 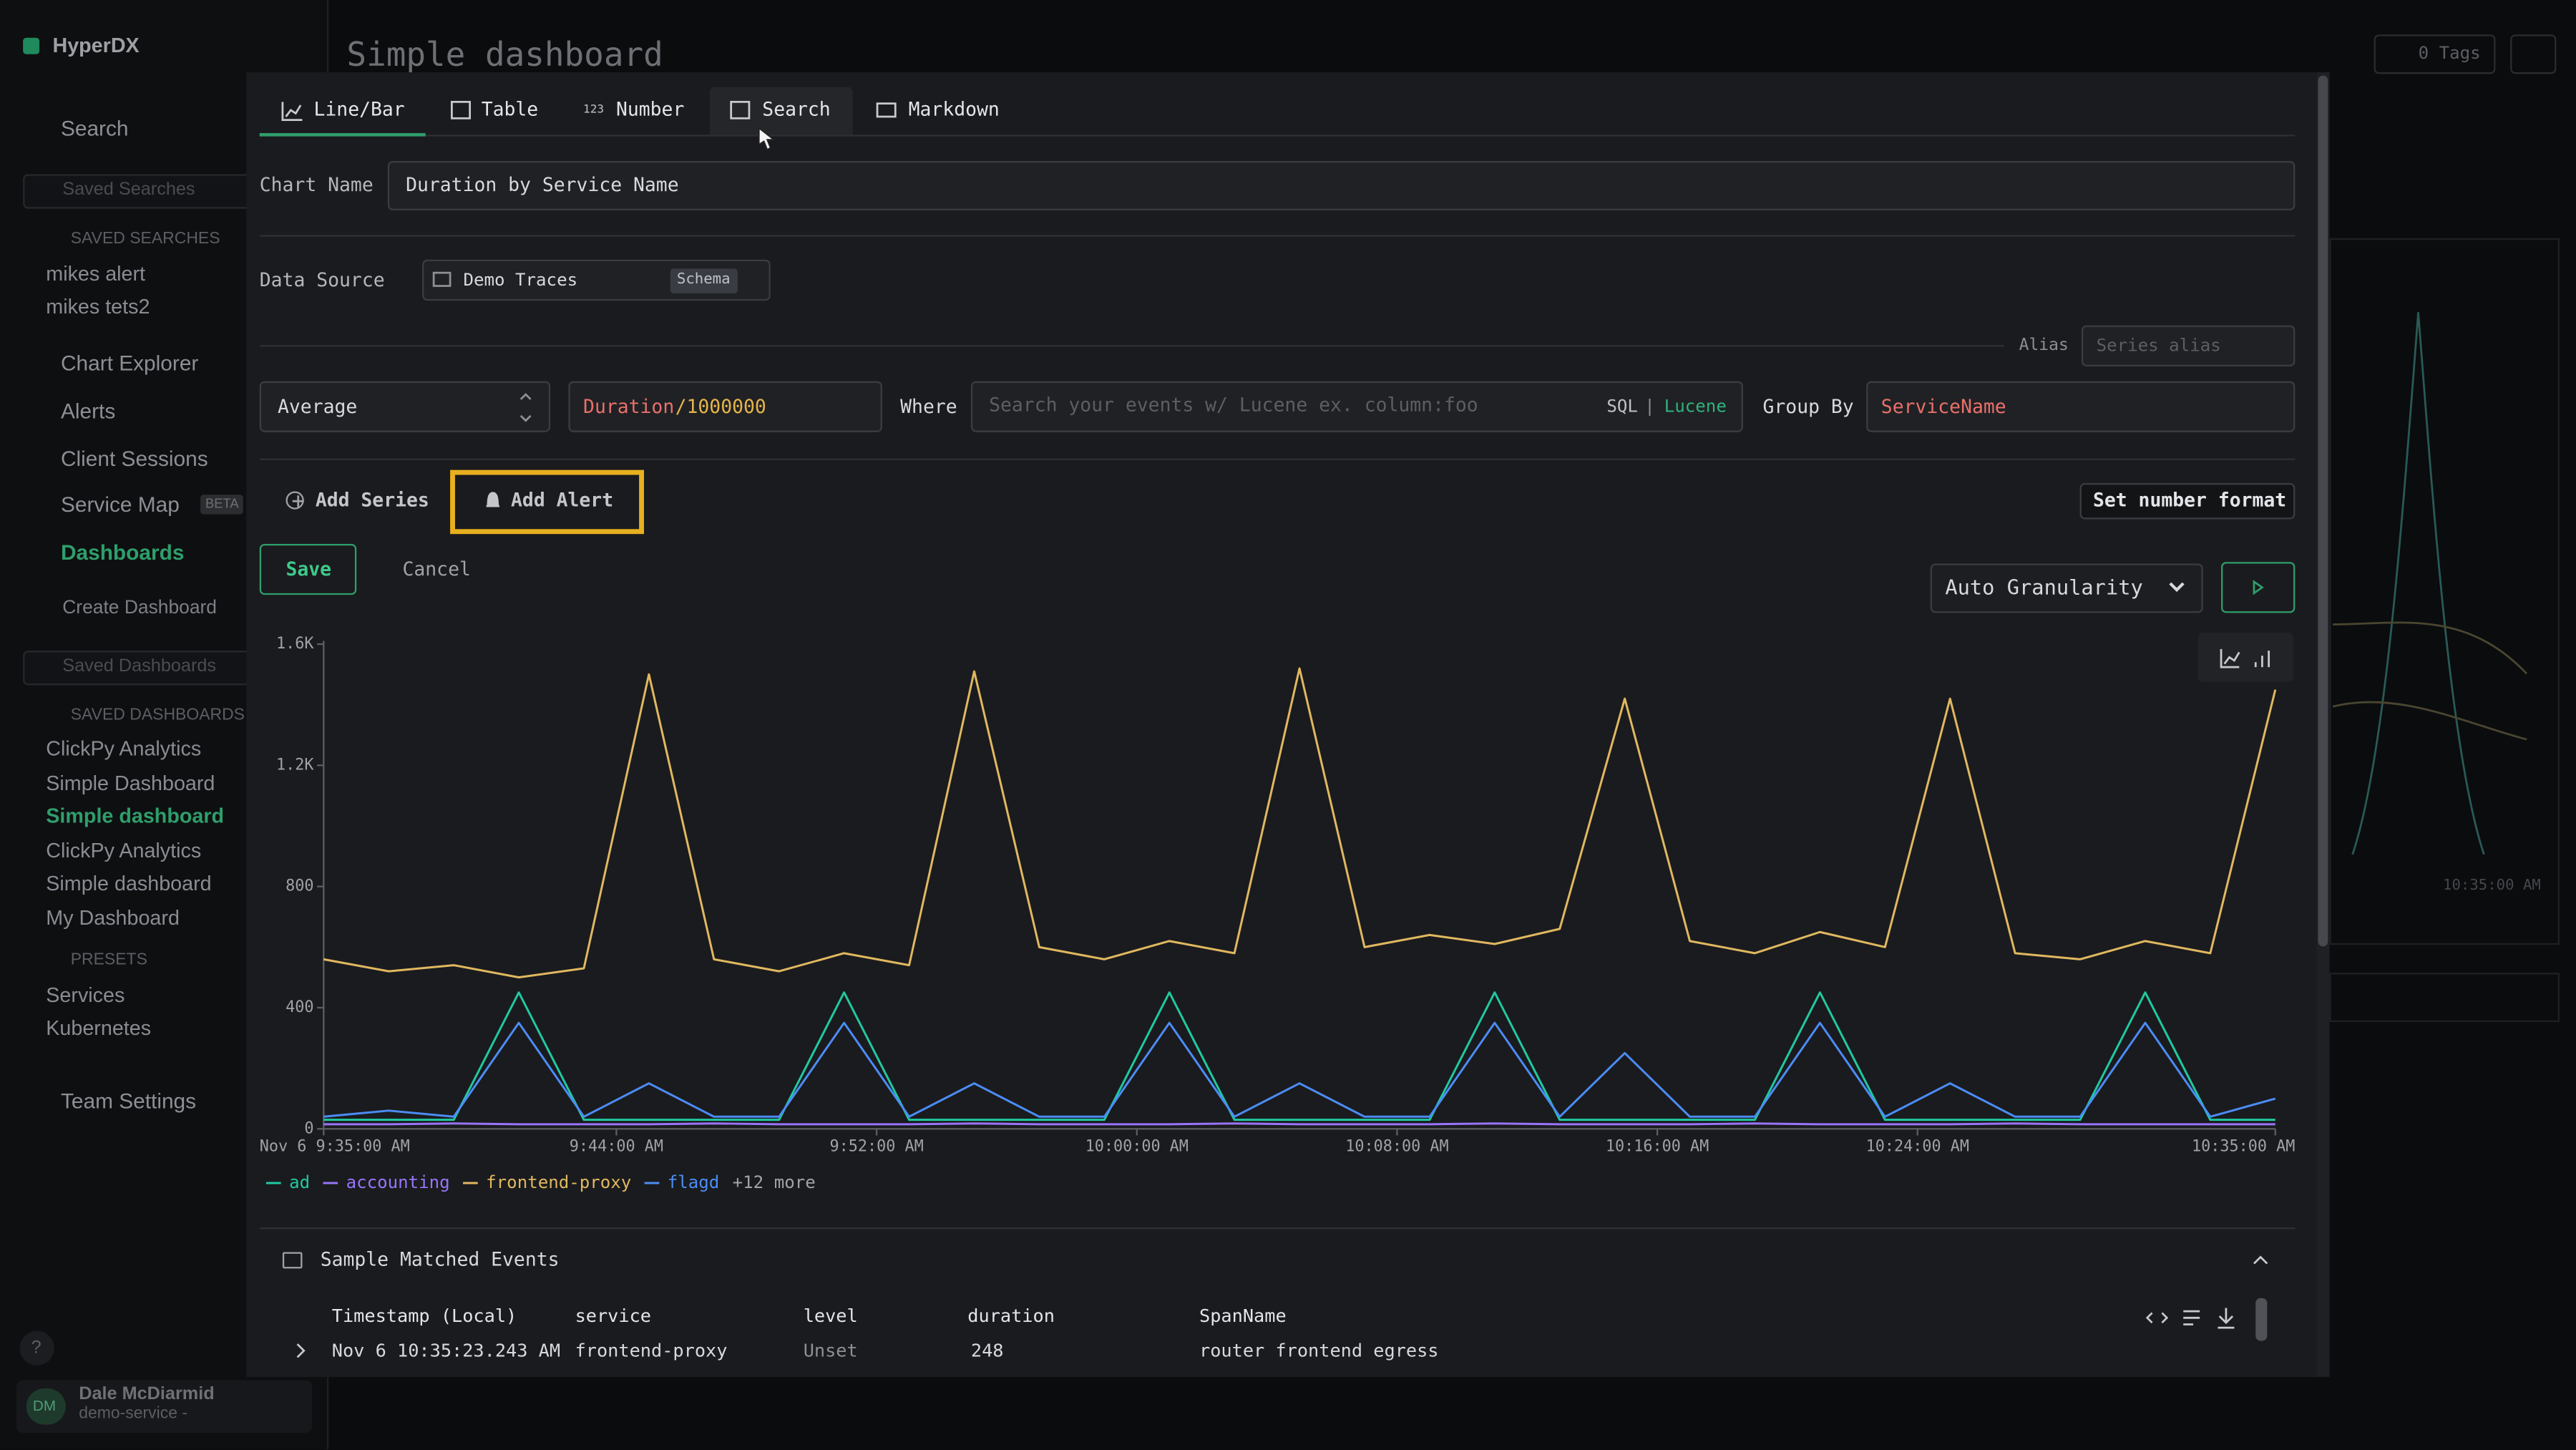 What do you see at coordinates (2243, 1147) in the screenshot?
I see `x-tick-label: 10:35:00 AM` at bounding box center [2243, 1147].